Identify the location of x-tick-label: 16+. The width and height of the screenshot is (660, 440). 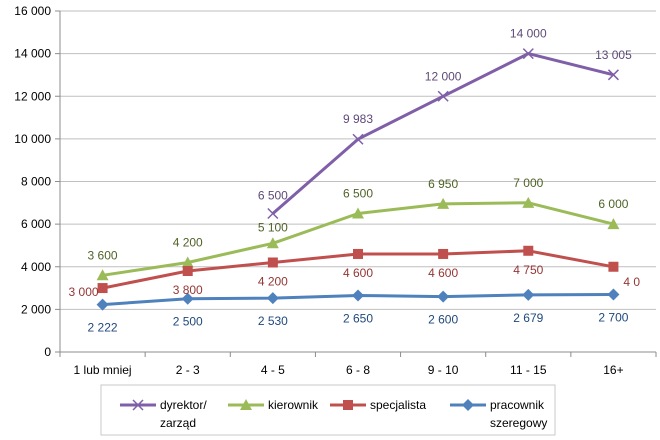
(613, 370).